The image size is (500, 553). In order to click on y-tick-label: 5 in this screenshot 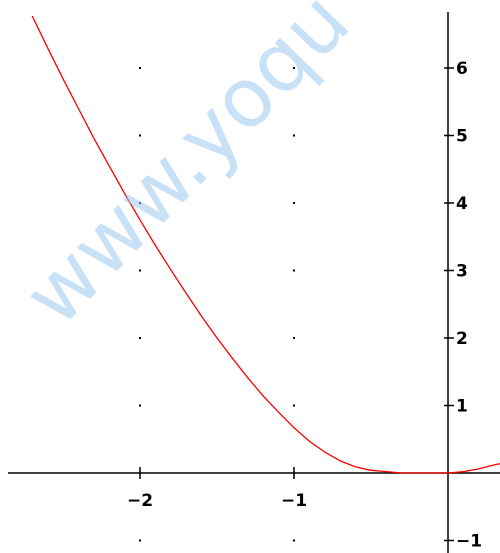, I will do `click(462, 137)`.